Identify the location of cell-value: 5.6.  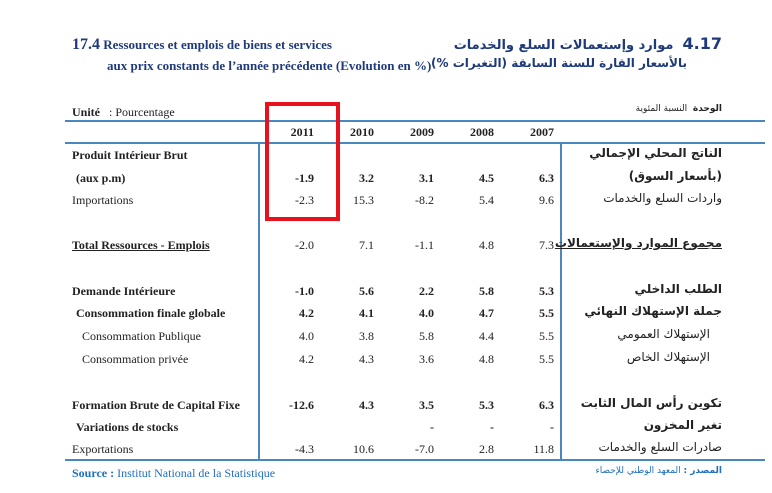
(366, 291).